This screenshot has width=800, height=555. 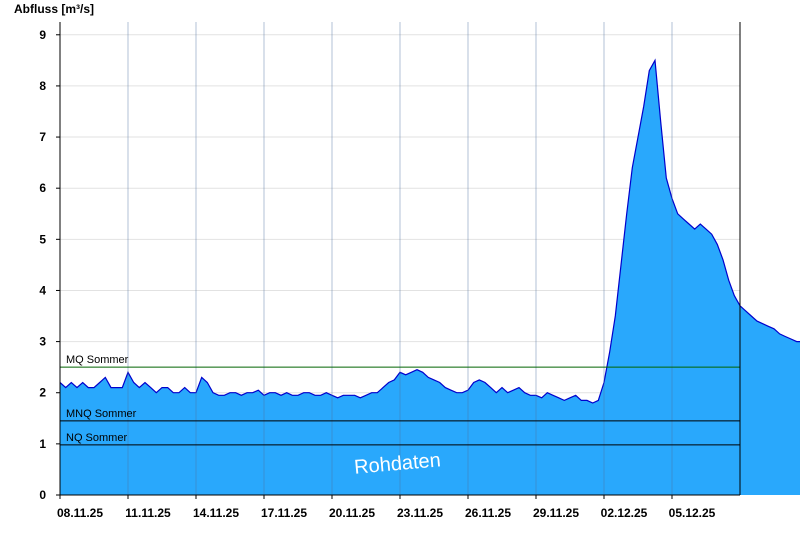 I want to click on x-tick-label: 11.11.25, so click(x=148, y=513).